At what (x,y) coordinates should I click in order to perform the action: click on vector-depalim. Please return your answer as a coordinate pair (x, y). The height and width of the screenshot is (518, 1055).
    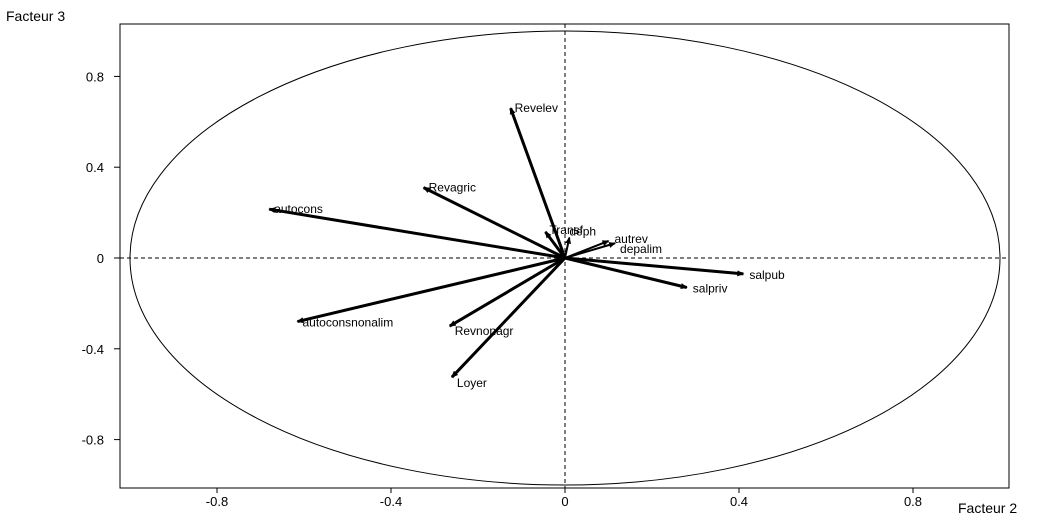
    Looking at the image, I should click on (590, 250).